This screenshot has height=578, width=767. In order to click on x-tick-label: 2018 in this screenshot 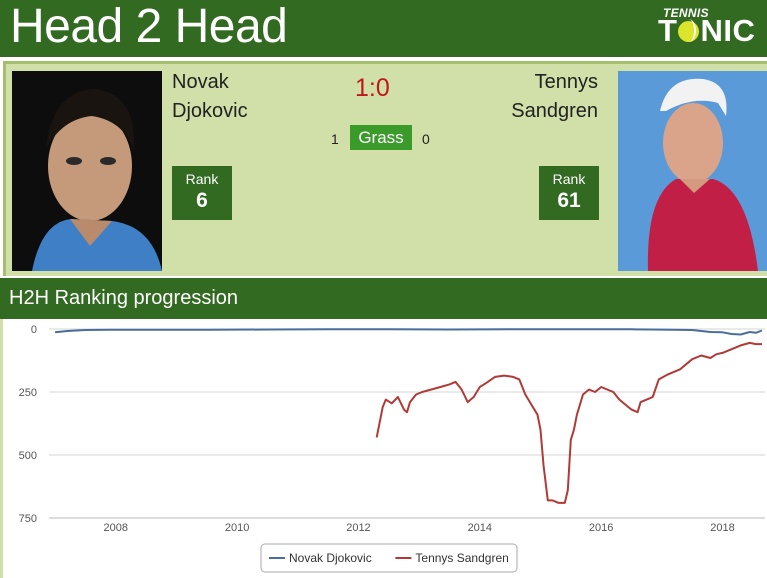, I will do `click(722, 528)`.